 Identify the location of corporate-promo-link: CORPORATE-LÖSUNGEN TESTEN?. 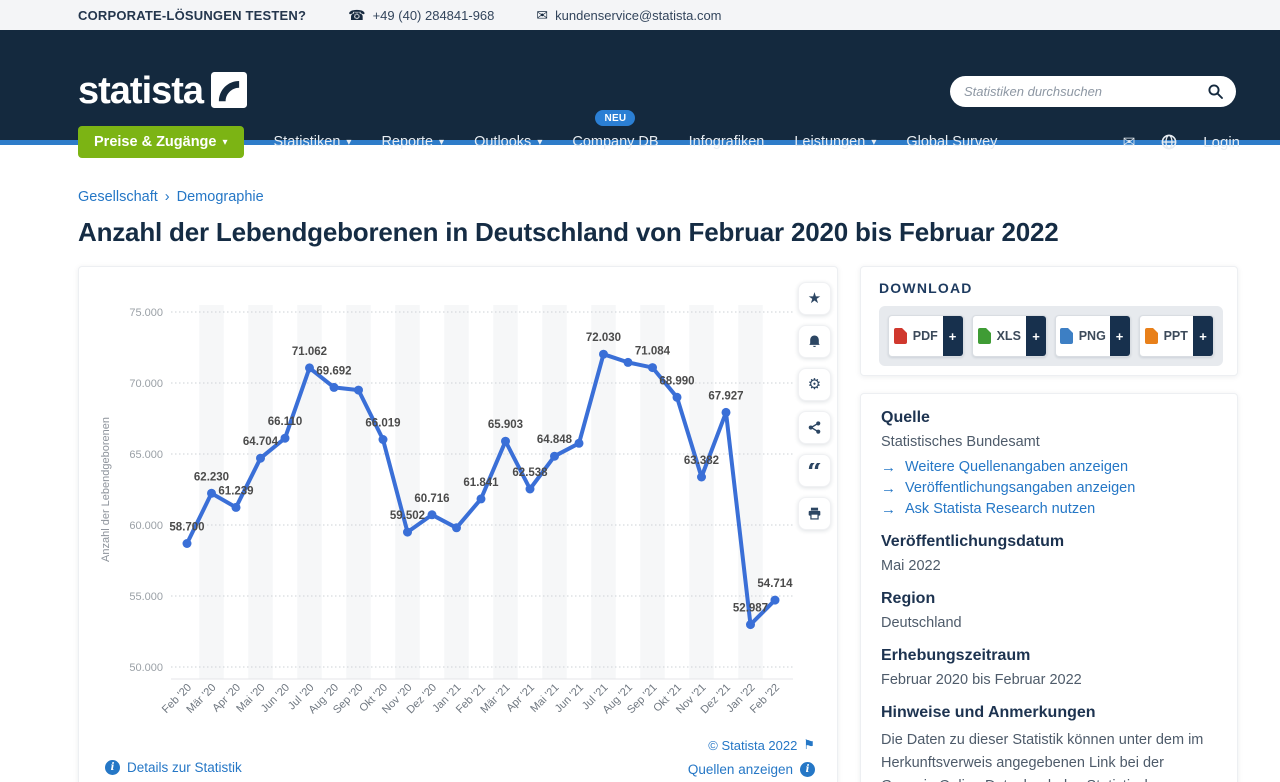
(192, 15).